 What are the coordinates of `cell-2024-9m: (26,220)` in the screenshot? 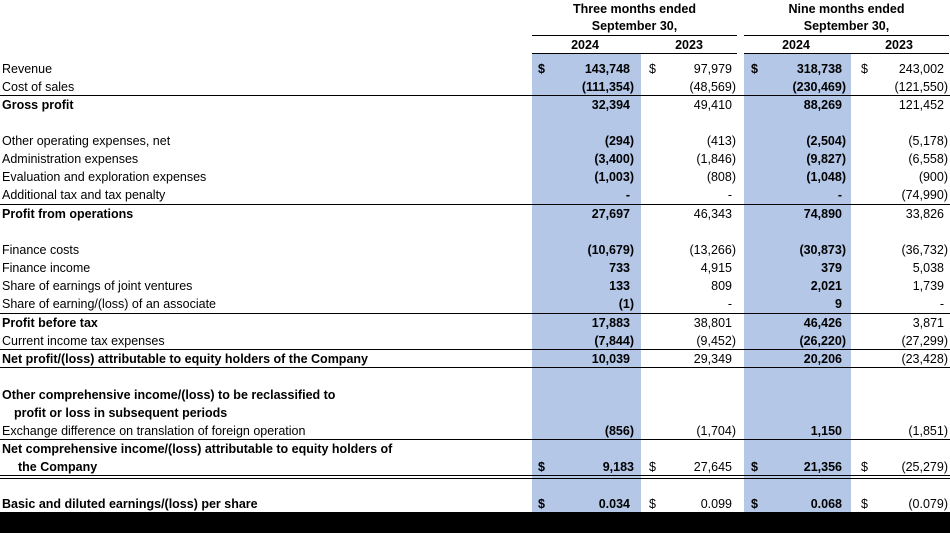 It's located at (822, 341).